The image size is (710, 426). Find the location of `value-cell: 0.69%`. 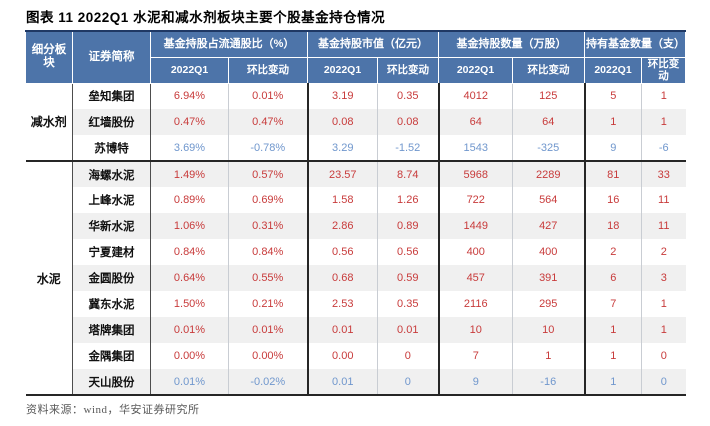

value-cell: 0.69% is located at coordinates (268, 200).